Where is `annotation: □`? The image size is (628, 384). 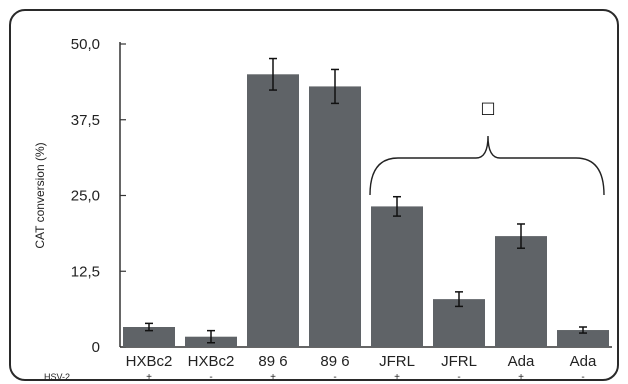 annotation: □ is located at coordinates (487, 147).